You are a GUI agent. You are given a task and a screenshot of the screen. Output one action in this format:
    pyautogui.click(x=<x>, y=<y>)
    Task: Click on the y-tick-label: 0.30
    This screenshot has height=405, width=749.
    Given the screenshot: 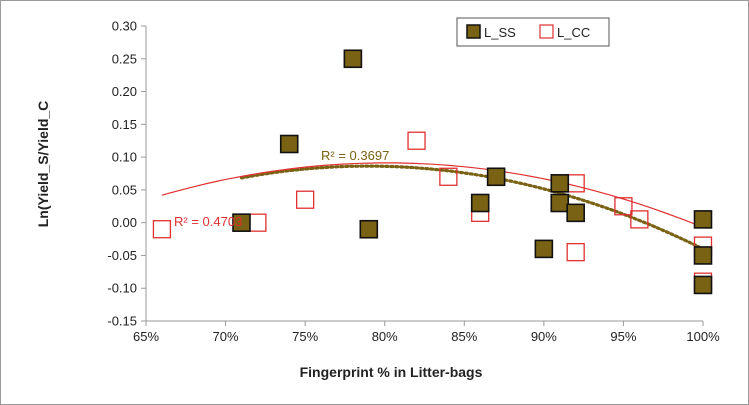 What is the action you would take?
    pyautogui.click(x=124, y=26)
    